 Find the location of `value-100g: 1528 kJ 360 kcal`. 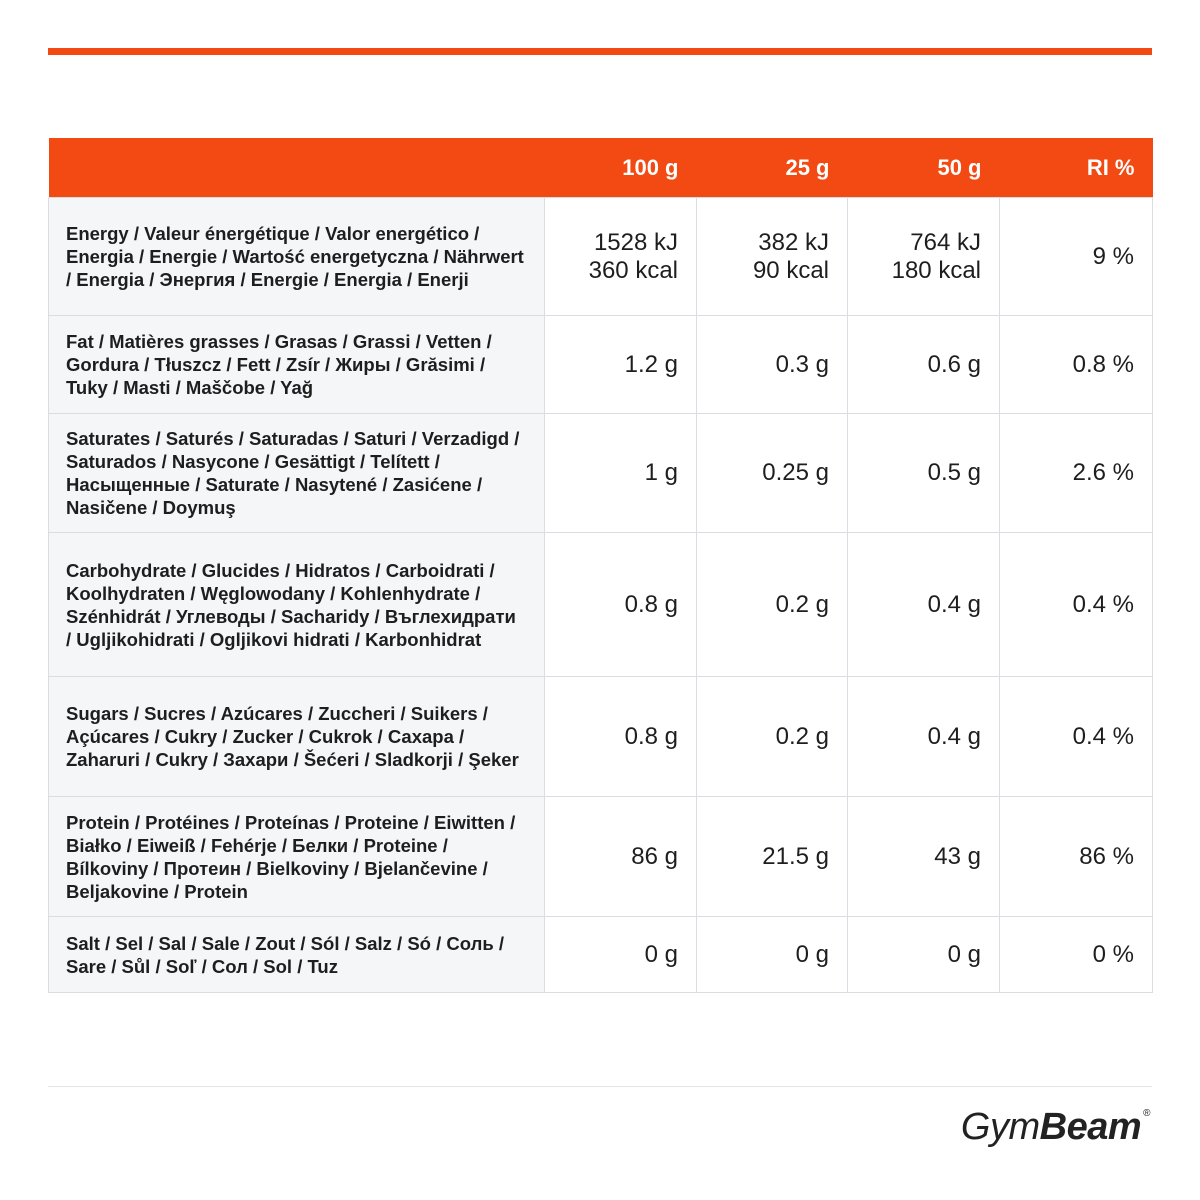

value-100g: 1528 kJ 360 kcal is located at coordinates (620, 256).